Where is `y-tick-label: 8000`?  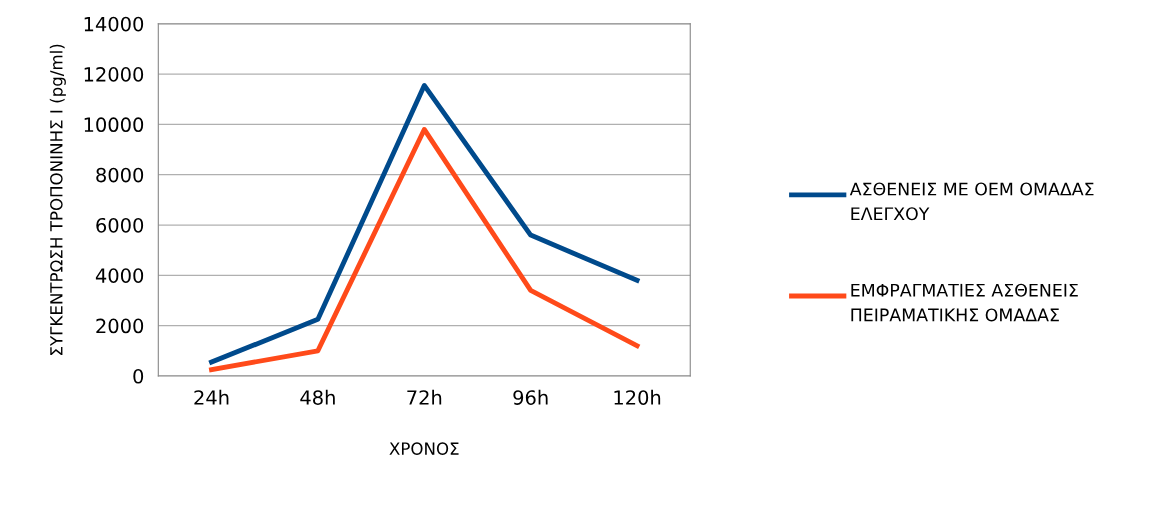
y-tick-label: 8000 is located at coordinates (120, 175).